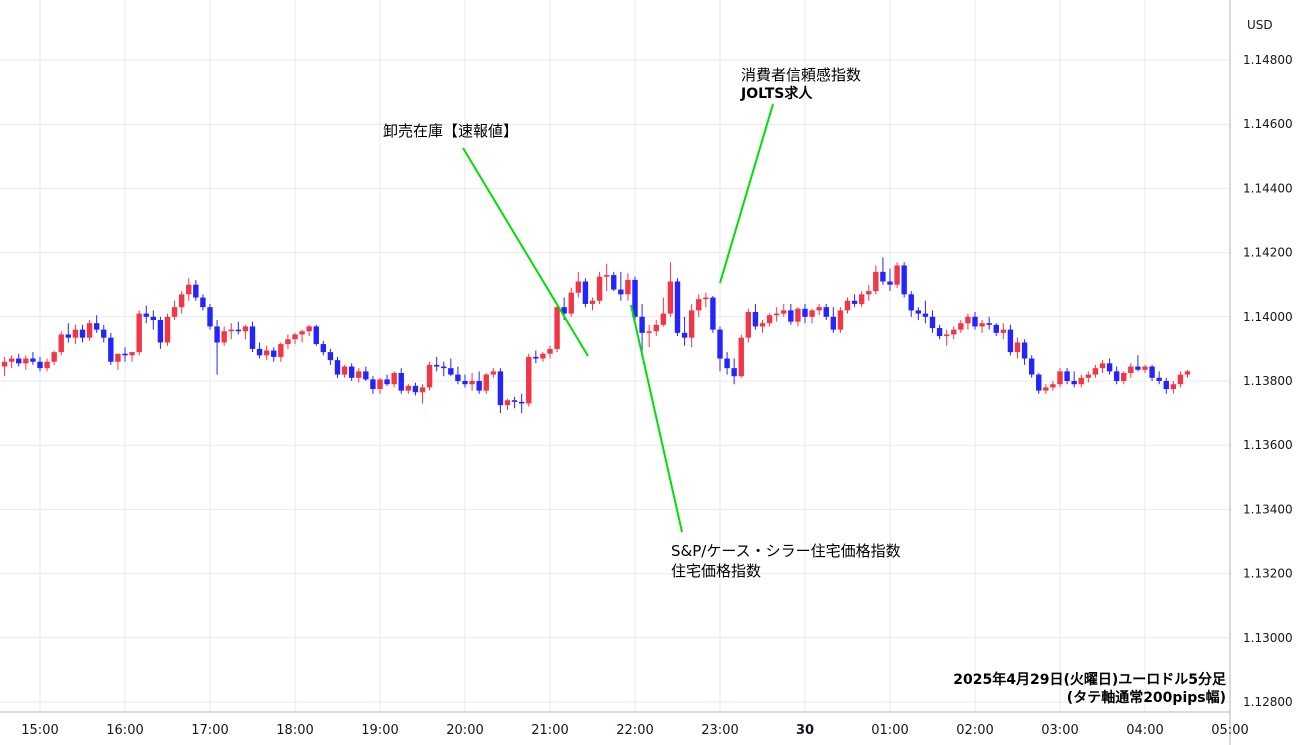 This screenshot has height=745, width=1300. I want to click on y-tick-label: 1.13600, so click(1268, 445).